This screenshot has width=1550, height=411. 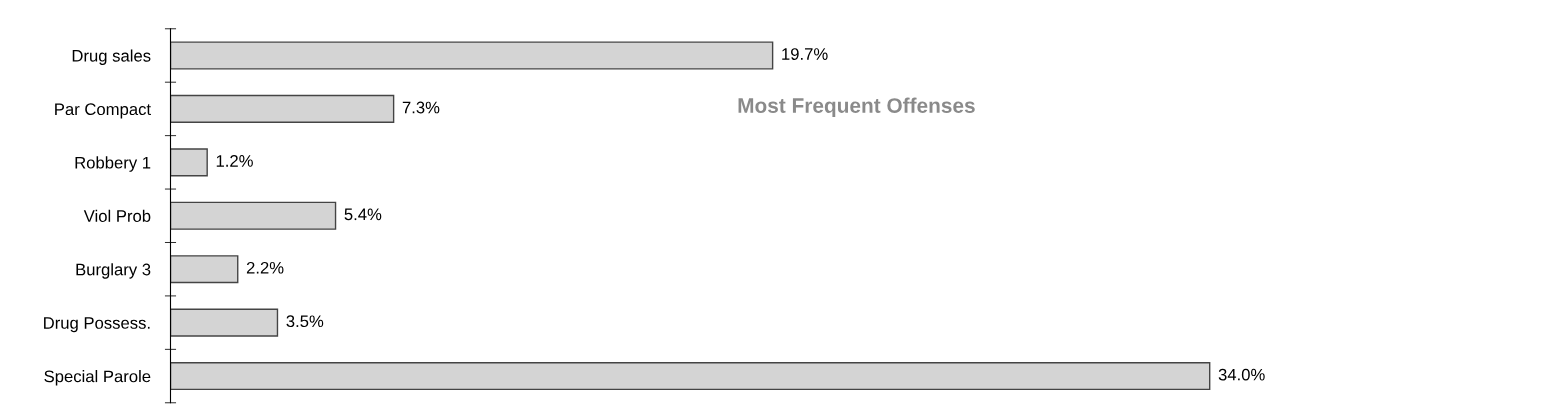 I want to click on y-tick-label: Robbery 1, so click(x=113, y=164).